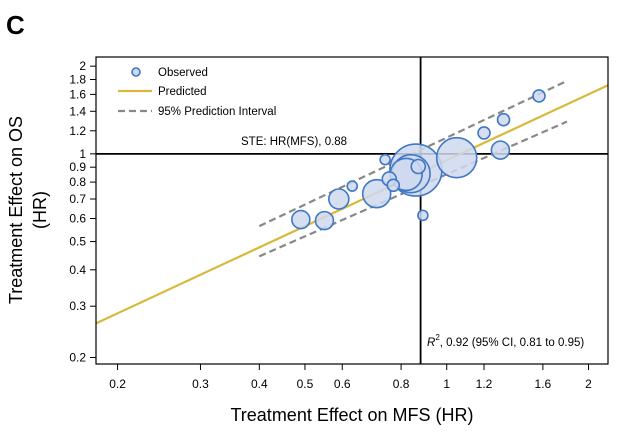 The height and width of the screenshot is (432, 618). Describe the element at coordinates (217, 112) in the screenshot. I see `legend-interval-label: 95% Prediction Interval` at that location.